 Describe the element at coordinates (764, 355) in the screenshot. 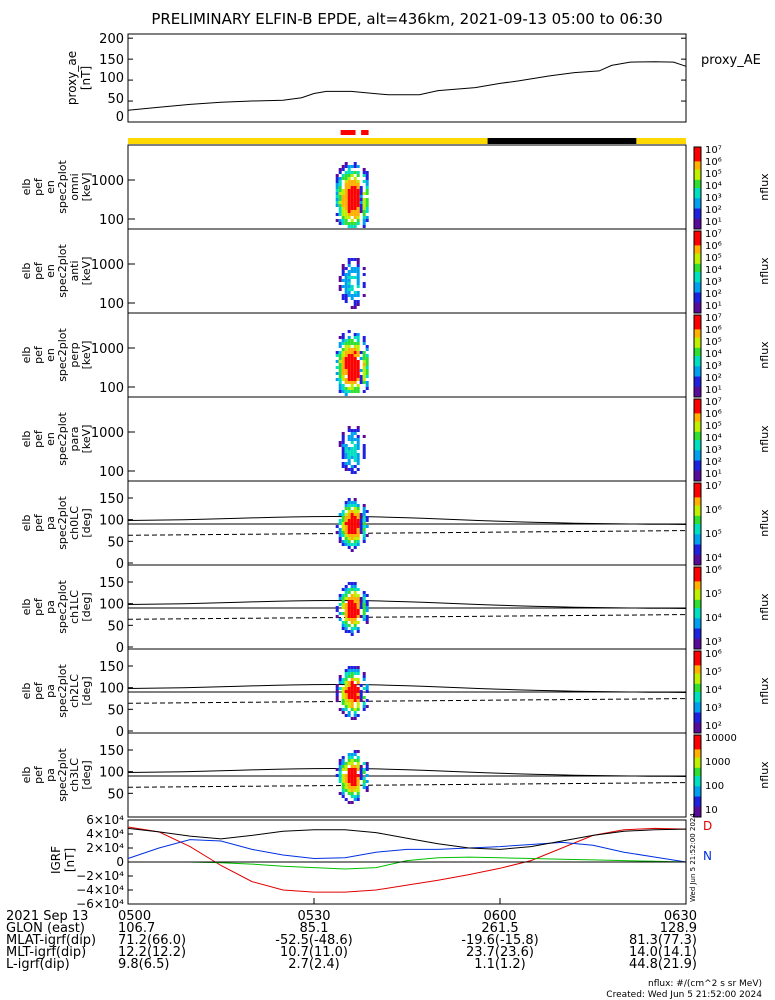

I see `colorbar-label: nflux` at that location.